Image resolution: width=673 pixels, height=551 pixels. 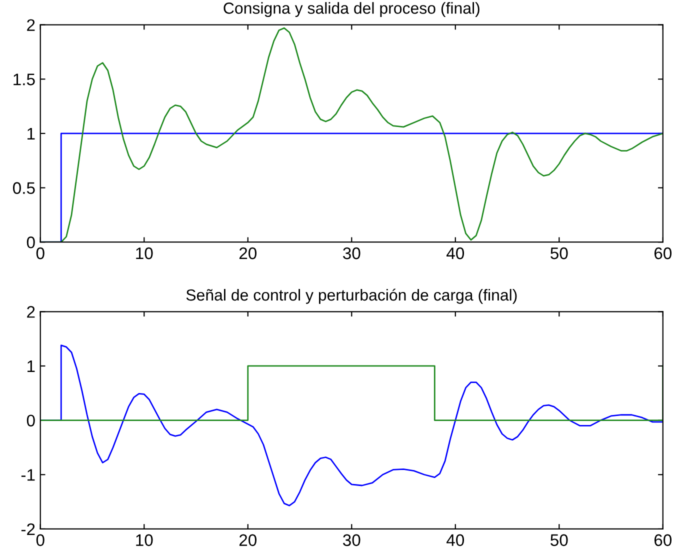 What do you see at coordinates (28, 475) in the screenshot?
I see `y-tick-label: -1` at bounding box center [28, 475].